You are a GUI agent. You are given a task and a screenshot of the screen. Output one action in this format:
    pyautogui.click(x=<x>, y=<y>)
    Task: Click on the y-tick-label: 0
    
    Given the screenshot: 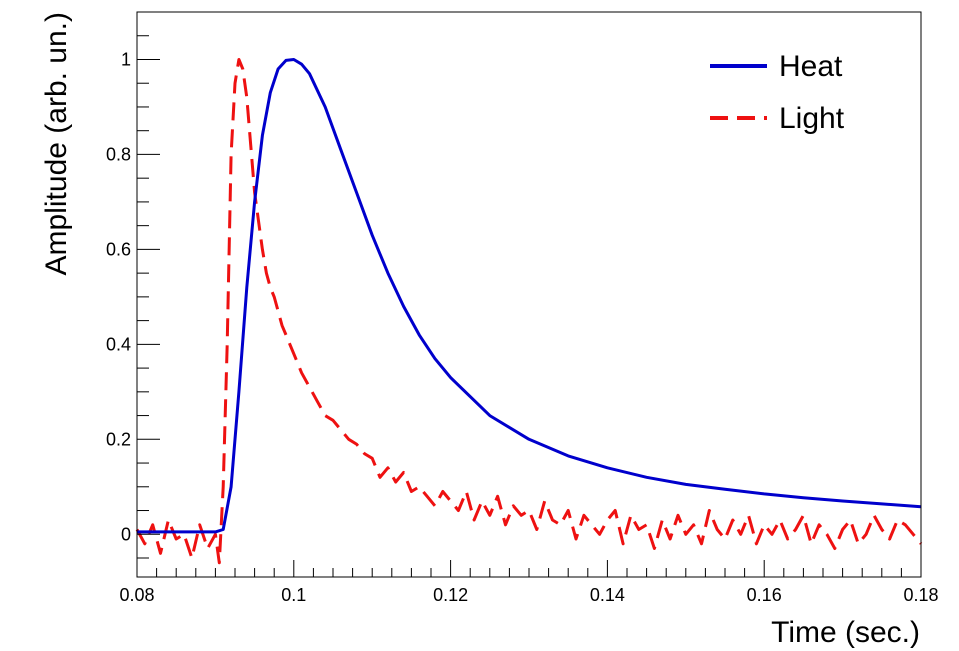 What is the action you would take?
    pyautogui.click(x=126, y=534)
    